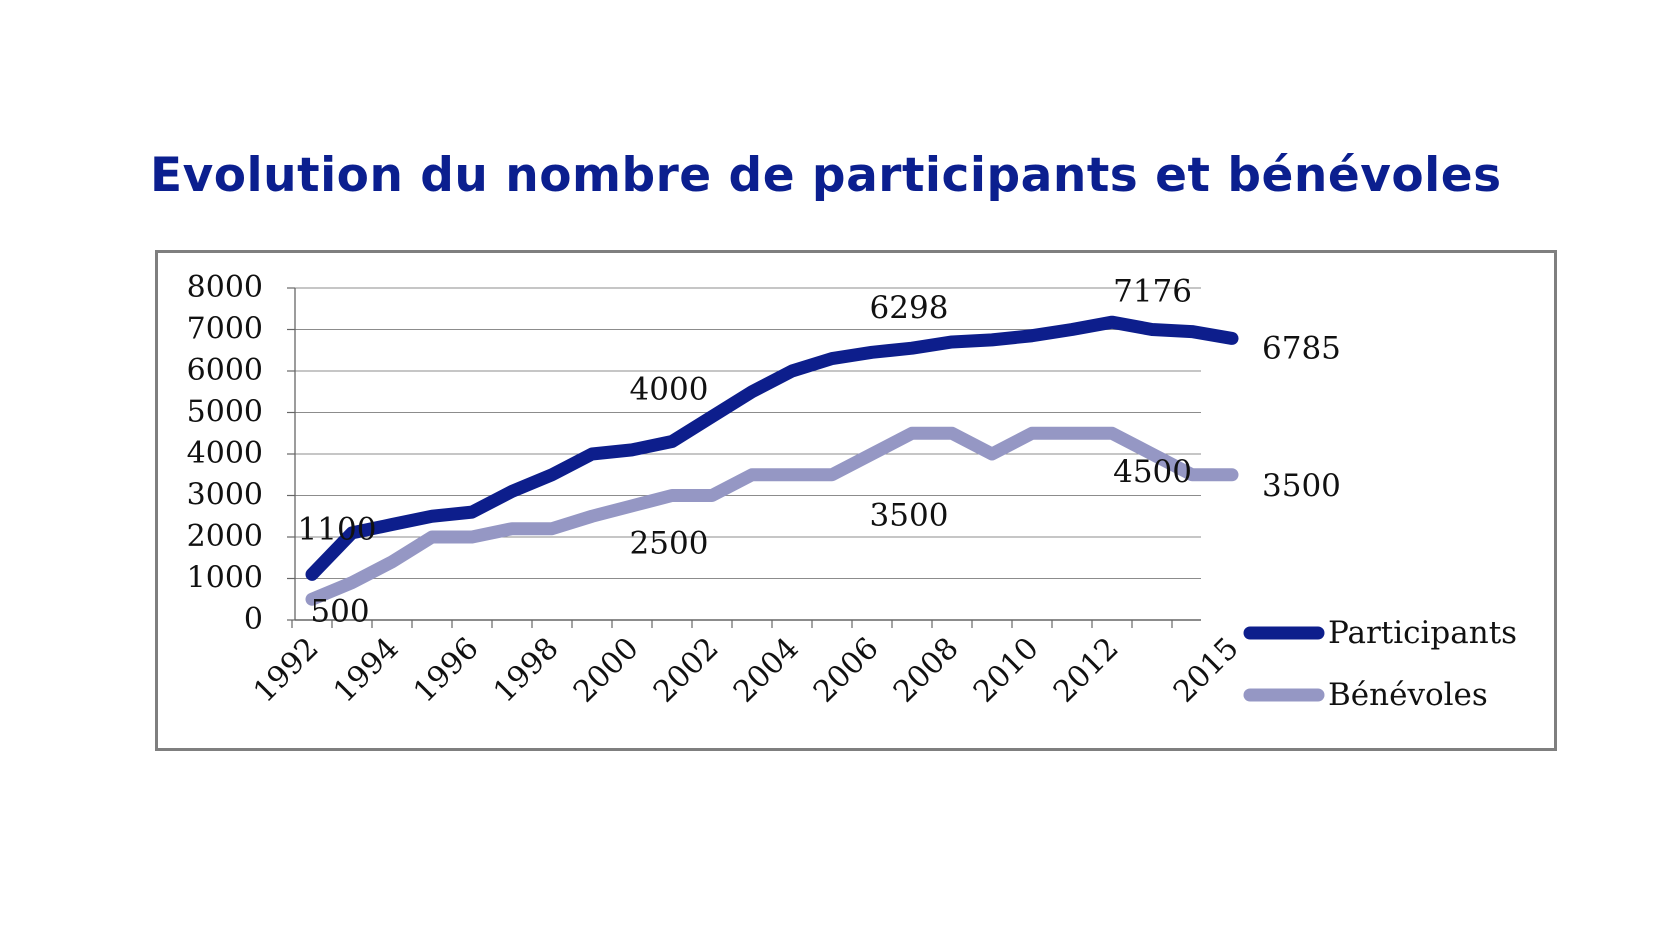  I want to click on data-label-b-n-voles-2015: 3500, so click(1301, 486).